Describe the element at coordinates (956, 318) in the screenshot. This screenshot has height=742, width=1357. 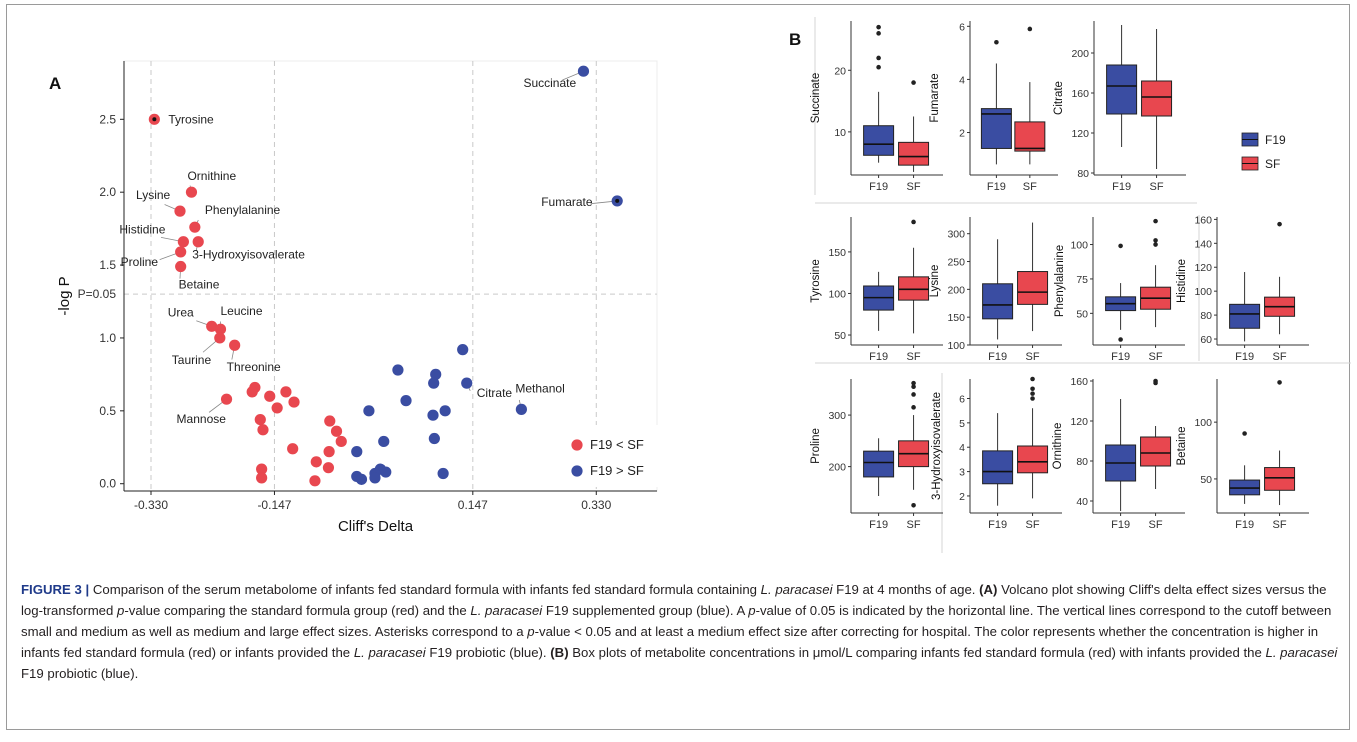
I see `box-y-tick-label: 150` at that location.